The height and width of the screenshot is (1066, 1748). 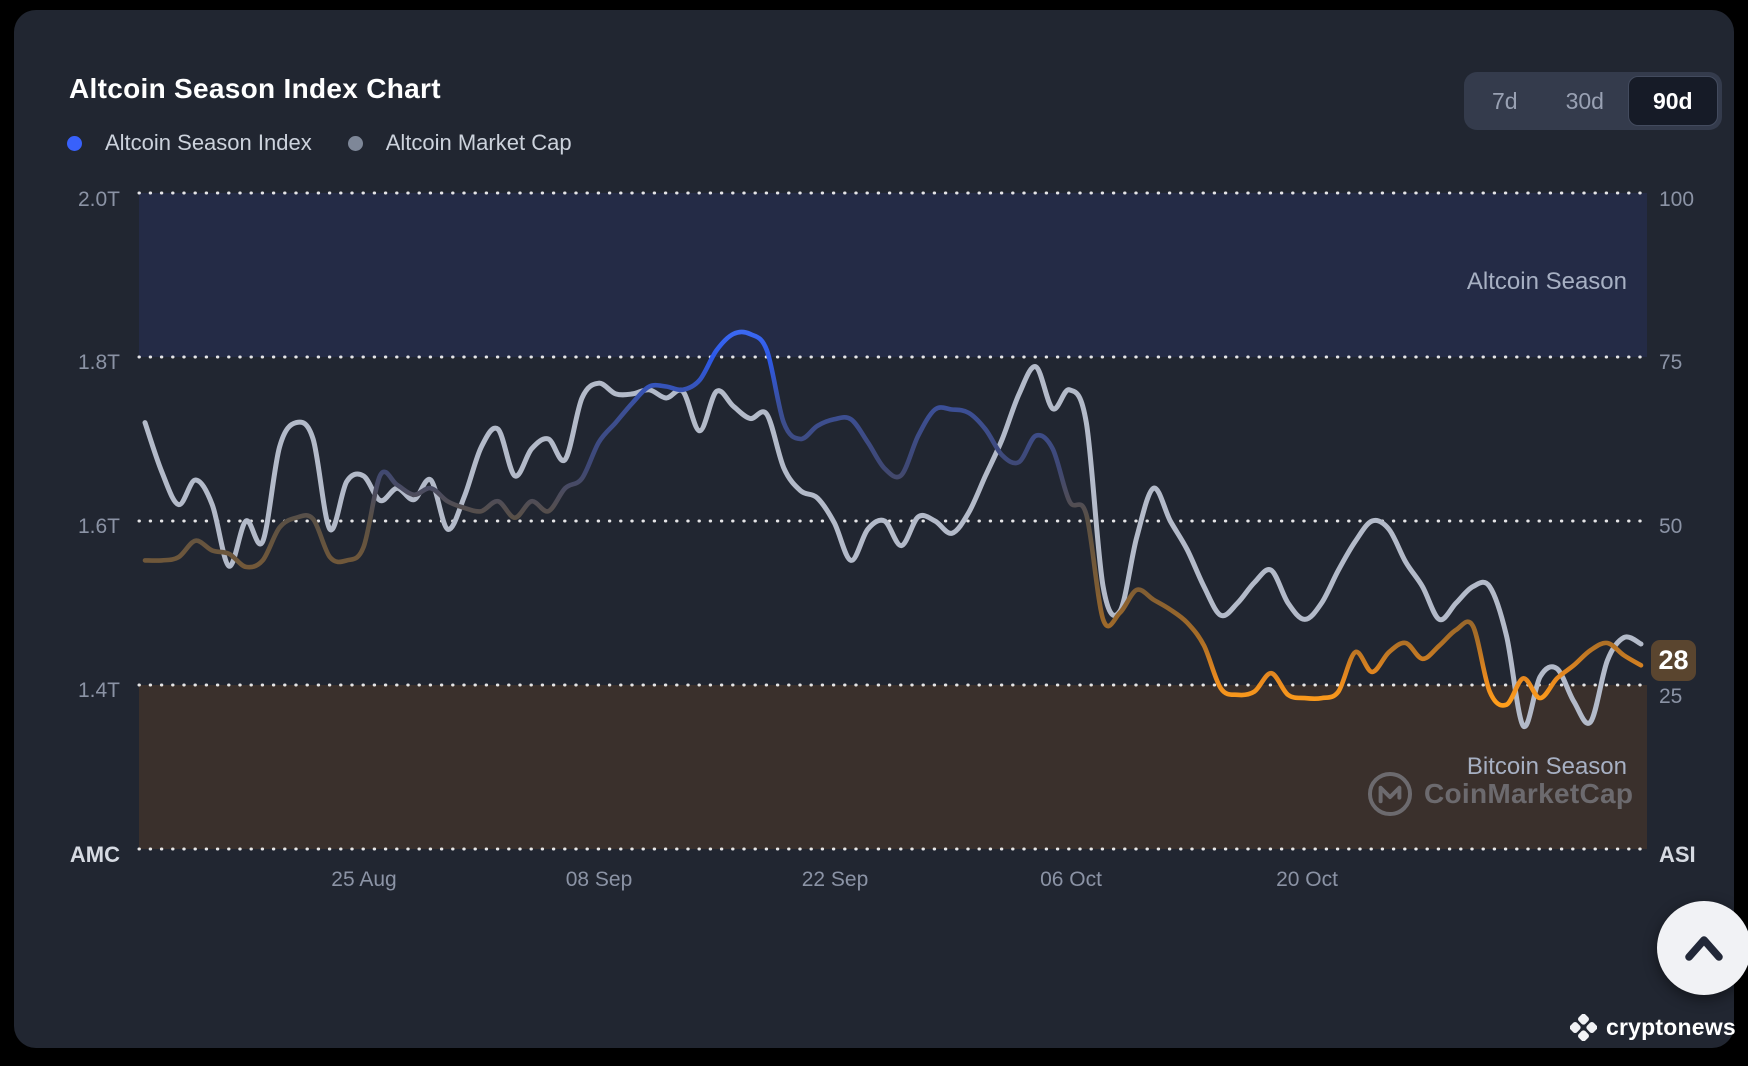 I want to click on time-range-selector: 7d 30d 90d, so click(x=1593, y=101).